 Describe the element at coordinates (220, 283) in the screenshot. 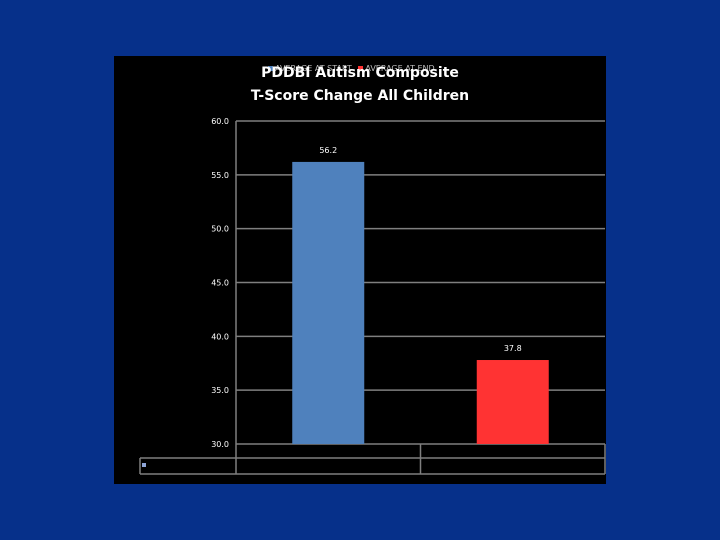

I see `y-tick-label: 45.0` at that location.